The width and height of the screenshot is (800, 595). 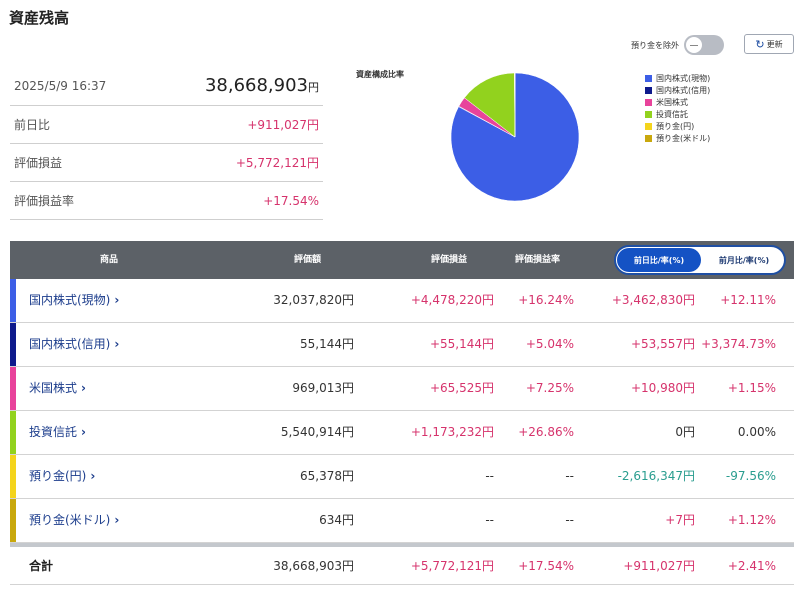 I want to click on legend-item: 米国株式, so click(x=677, y=102).